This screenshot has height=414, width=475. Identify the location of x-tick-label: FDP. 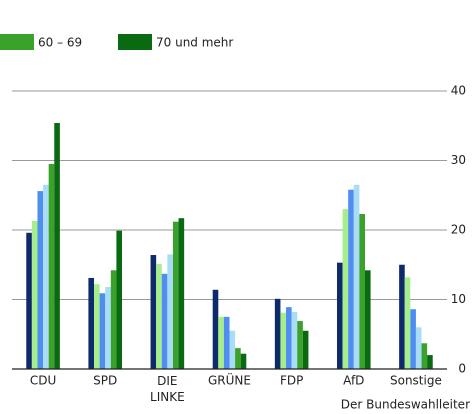
(291, 381).